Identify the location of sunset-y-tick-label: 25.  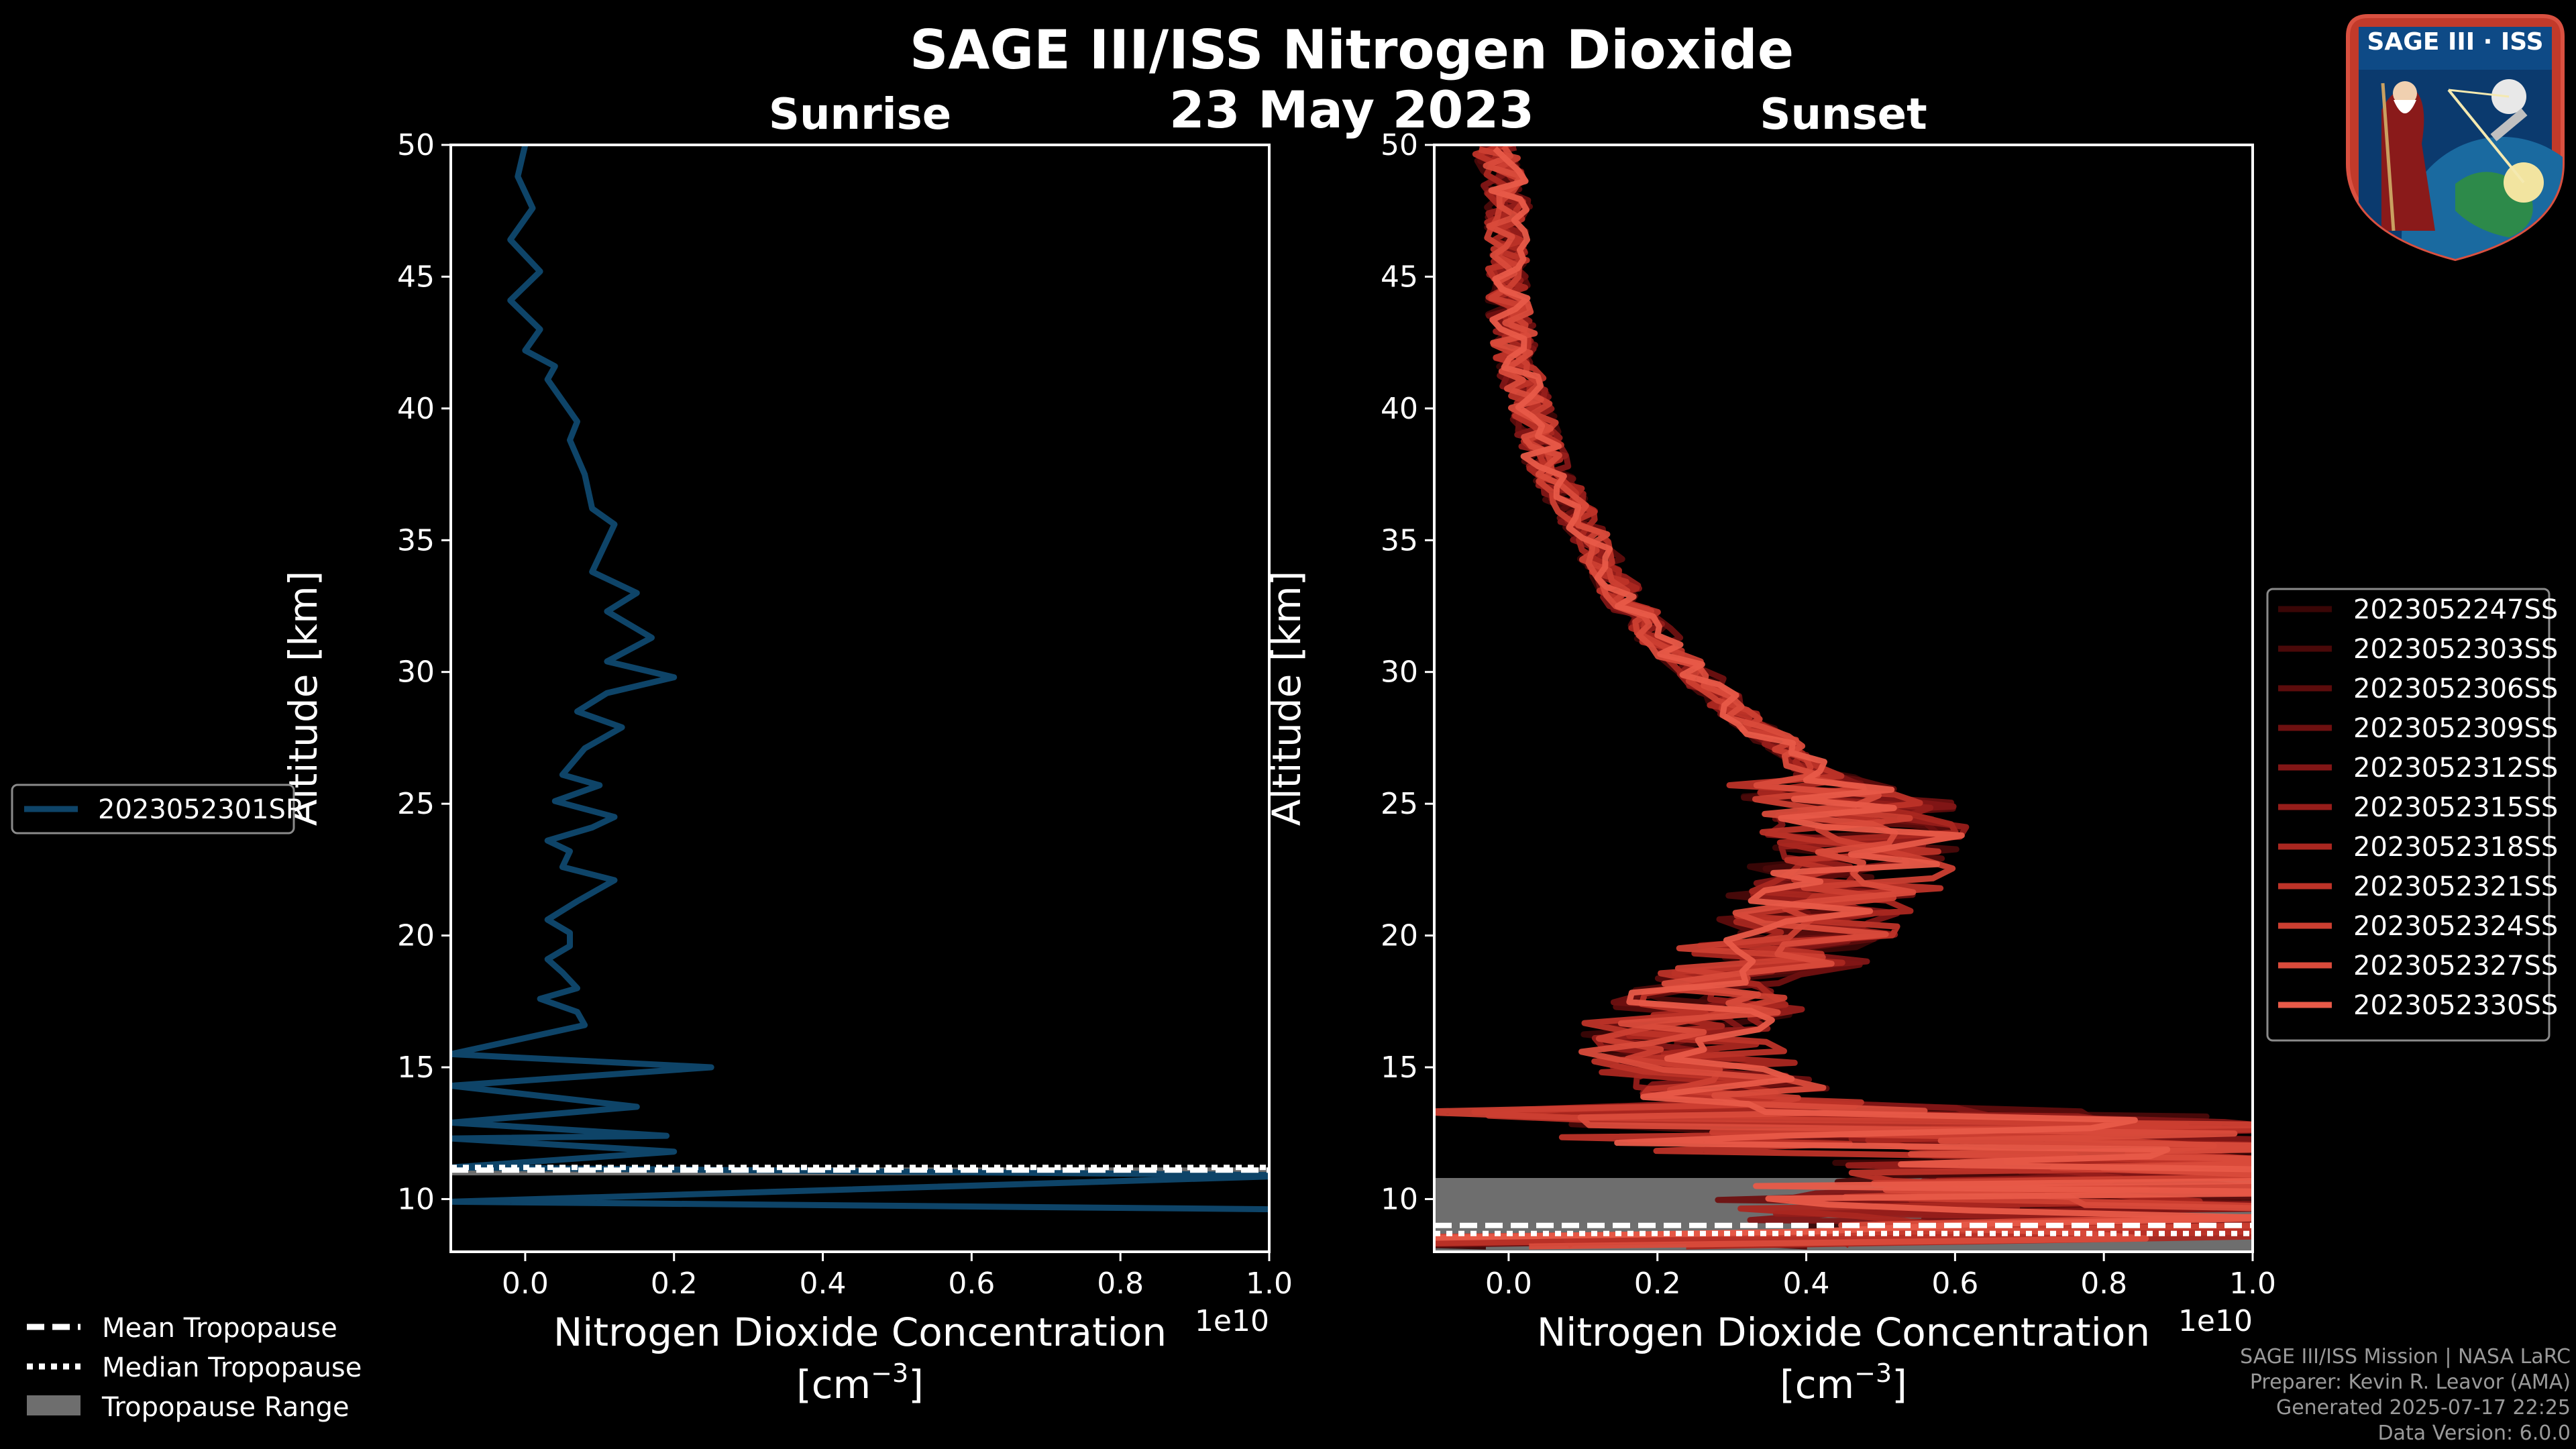
(1399, 804).